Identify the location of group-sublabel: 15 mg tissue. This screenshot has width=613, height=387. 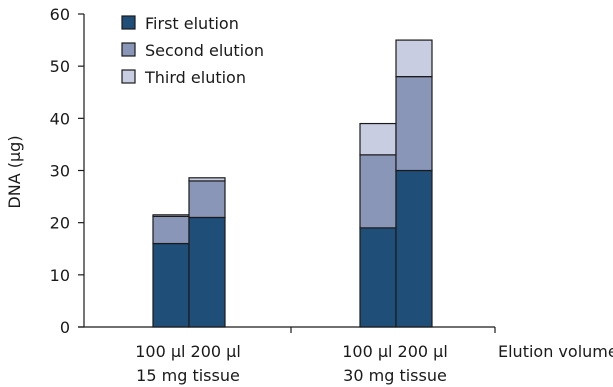
(188, 375).